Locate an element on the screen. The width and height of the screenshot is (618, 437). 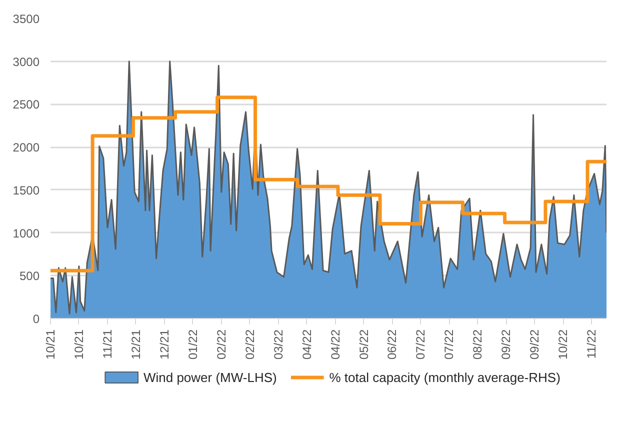
y-tick-label: 500 is located at coordinates (29, 276).